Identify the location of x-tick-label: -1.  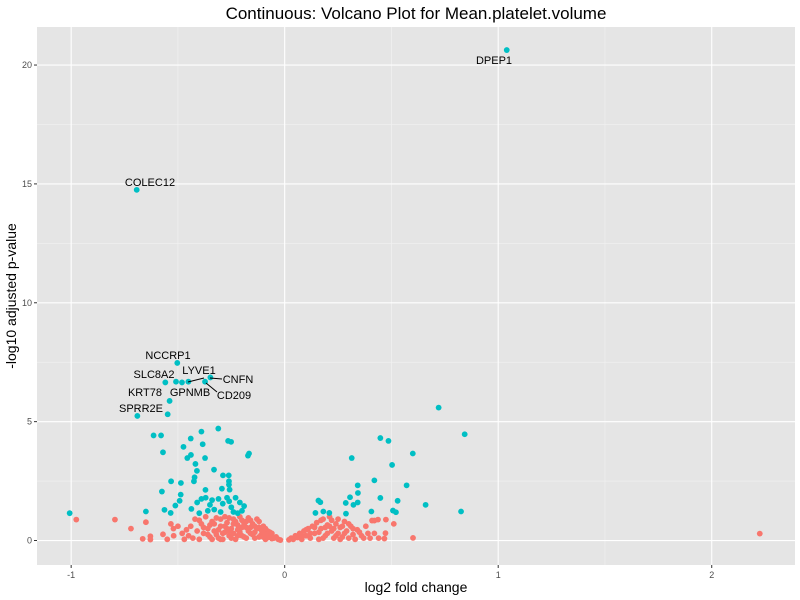
(71, 575).